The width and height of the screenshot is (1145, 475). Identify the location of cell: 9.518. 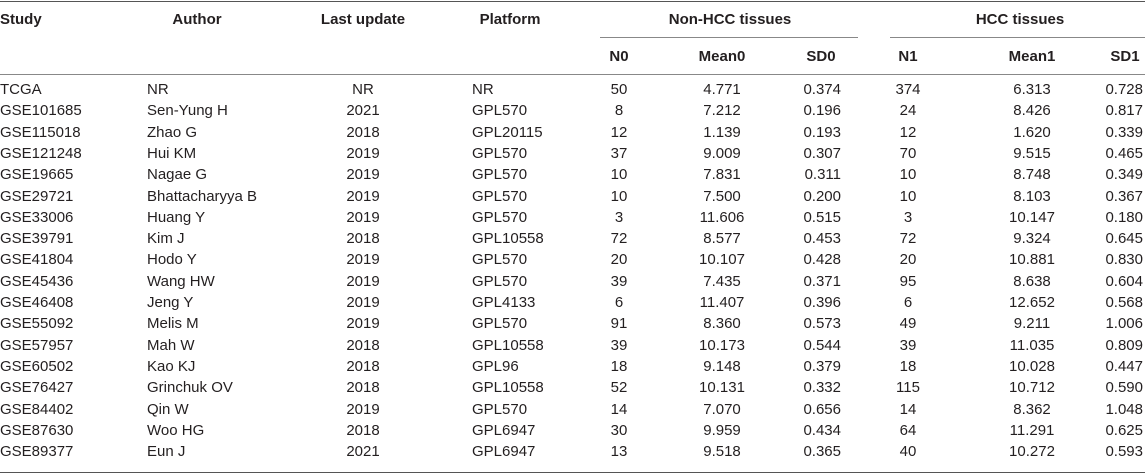
(722, 452).